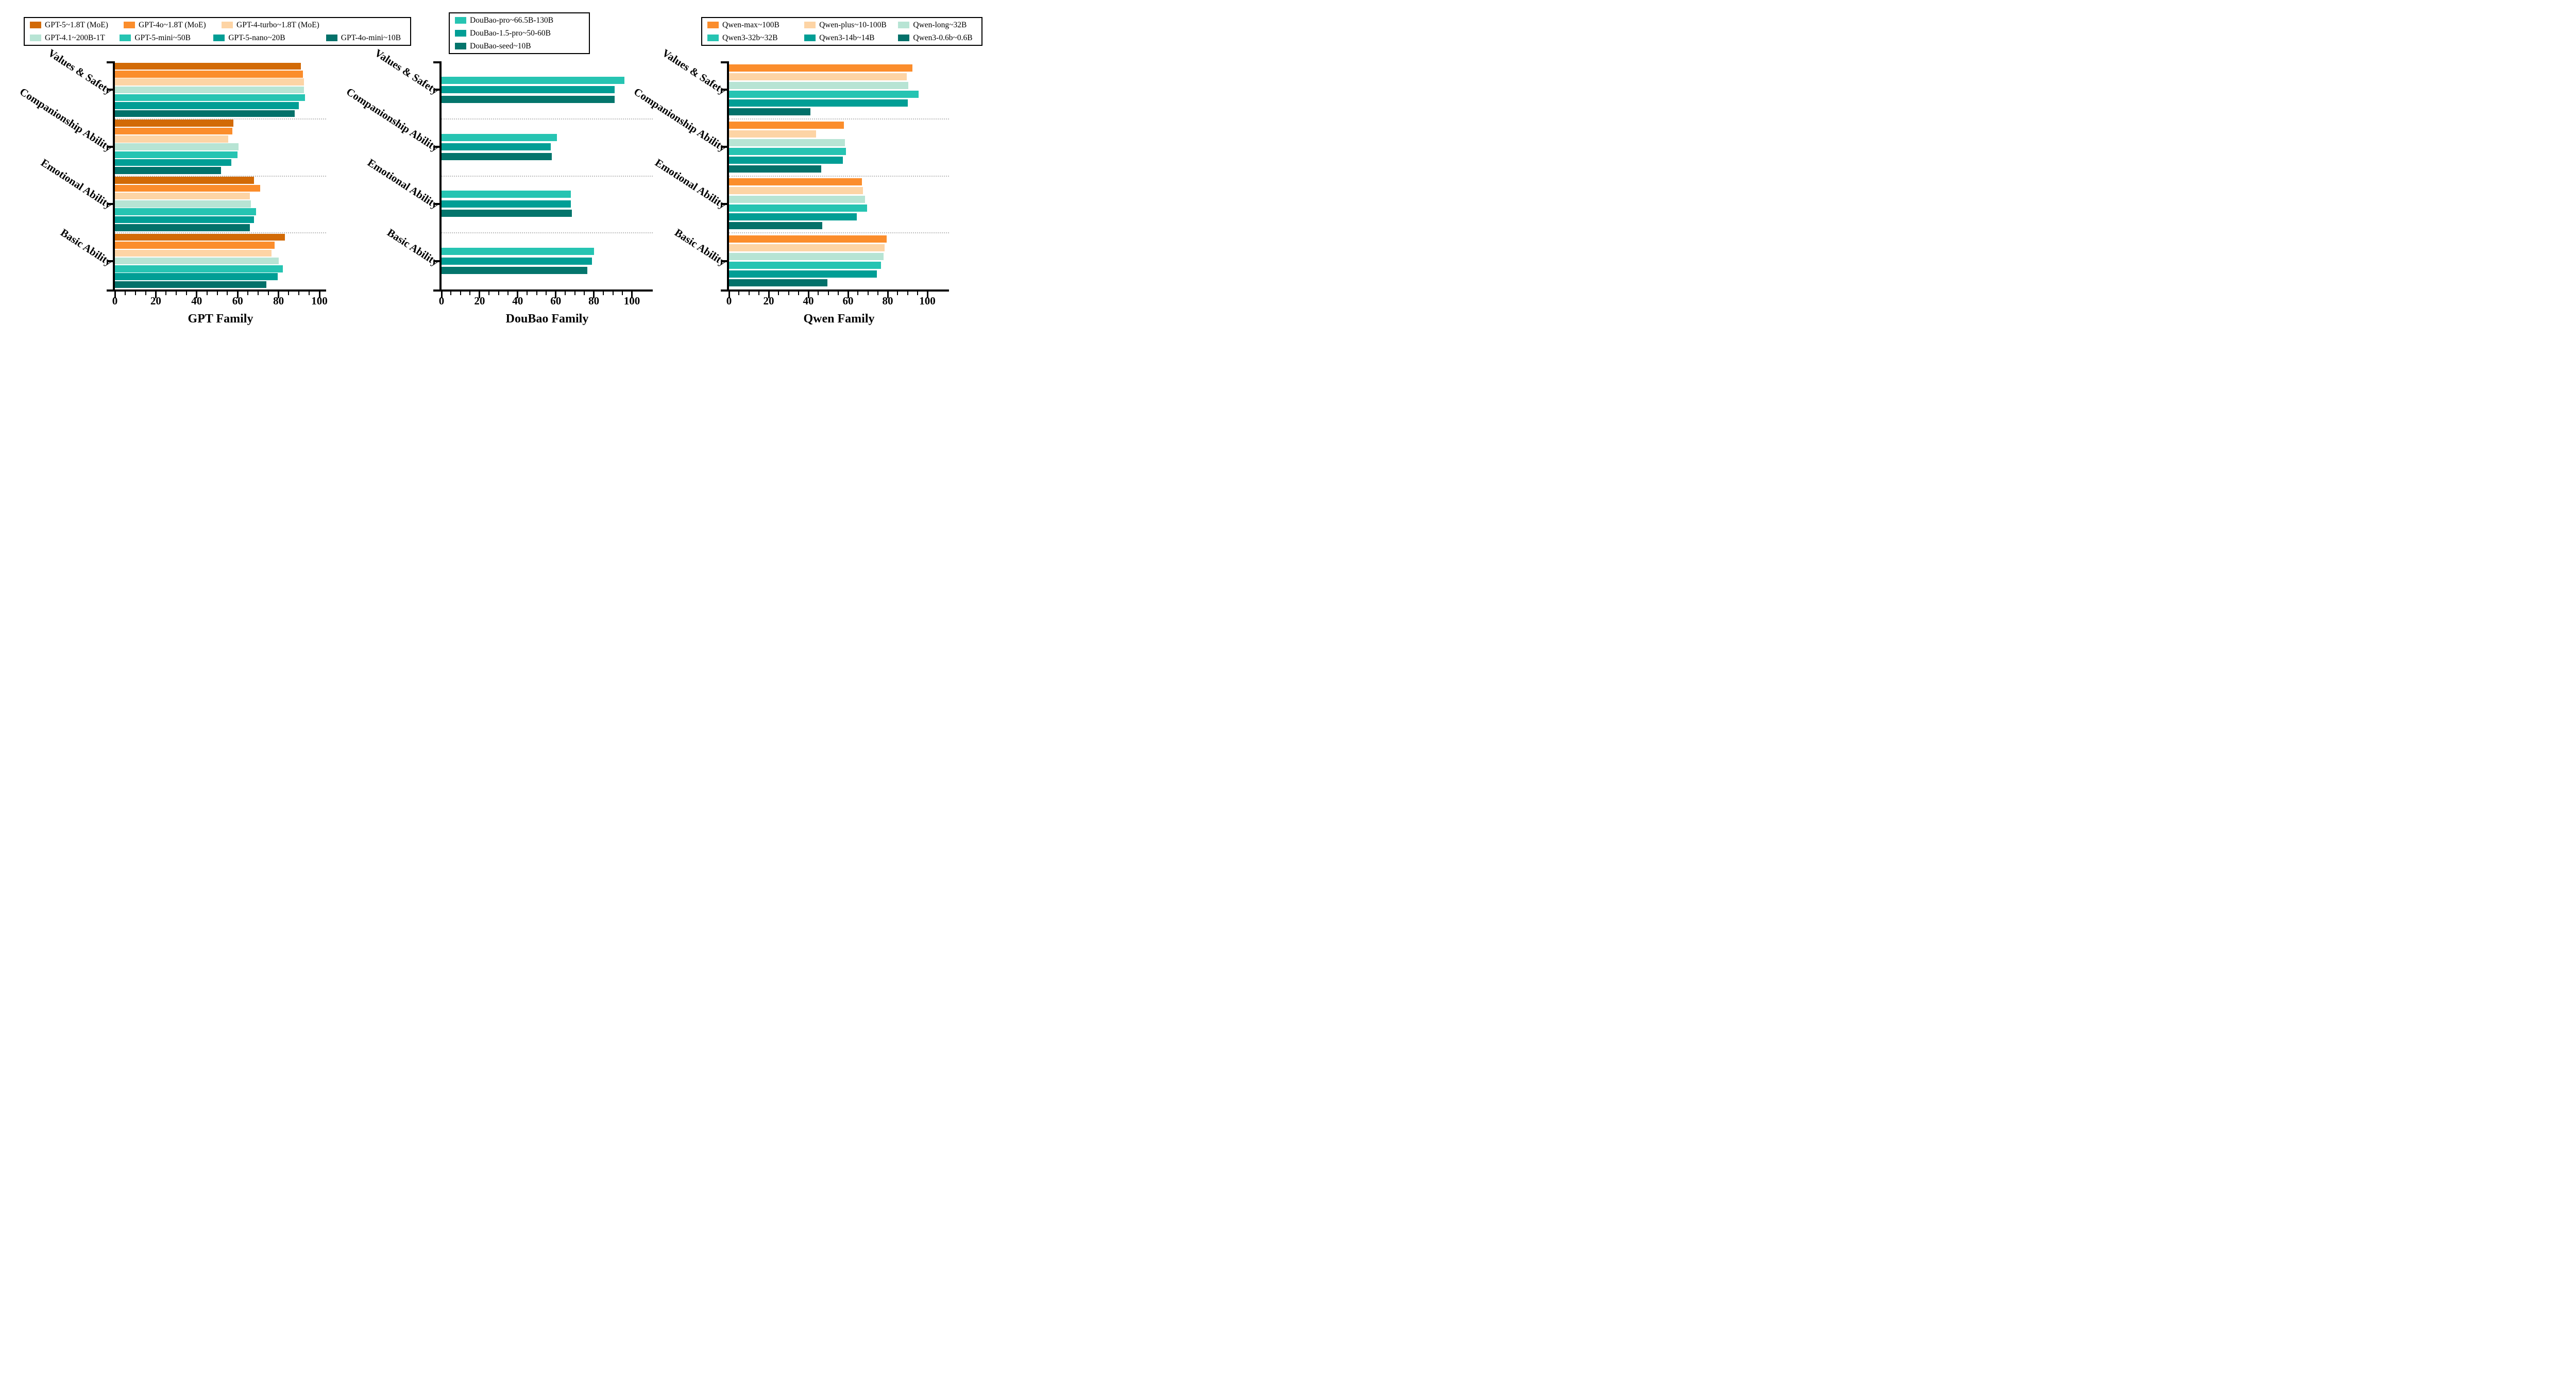 Image resolution: width=2576 pixels, height=1399 pixels. I want to click on bar-qwen3-0-6b-0-6b-values-safety, so click(769, 111).